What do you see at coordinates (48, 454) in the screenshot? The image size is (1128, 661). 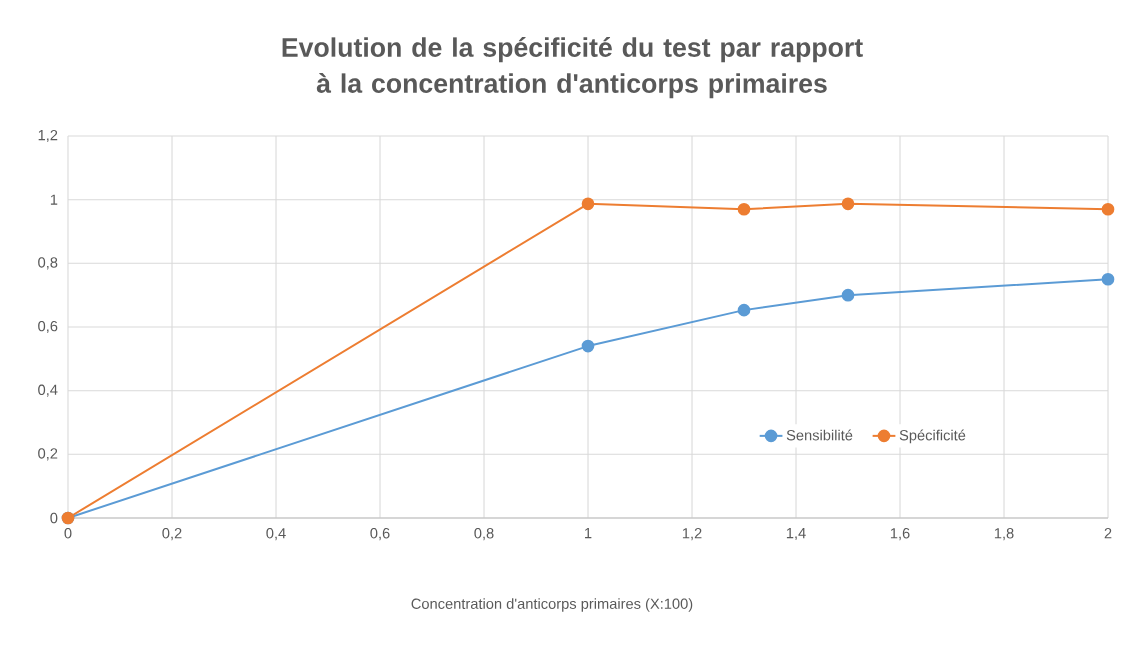 I see `y-tick-label: 0,2` at bounding box center [48, 454].